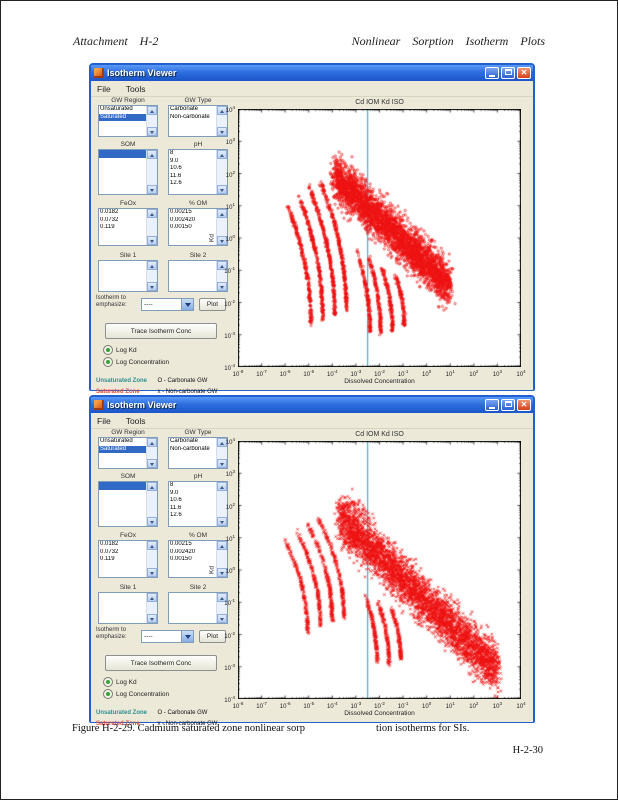  I want to click on site1-listbox, so click(128, 608).